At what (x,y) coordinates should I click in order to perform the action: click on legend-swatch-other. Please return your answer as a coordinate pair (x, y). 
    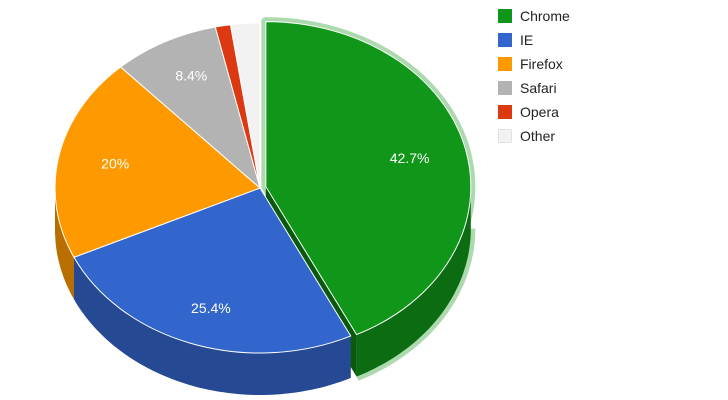
    Looking at the image, I should click on (505, 136).